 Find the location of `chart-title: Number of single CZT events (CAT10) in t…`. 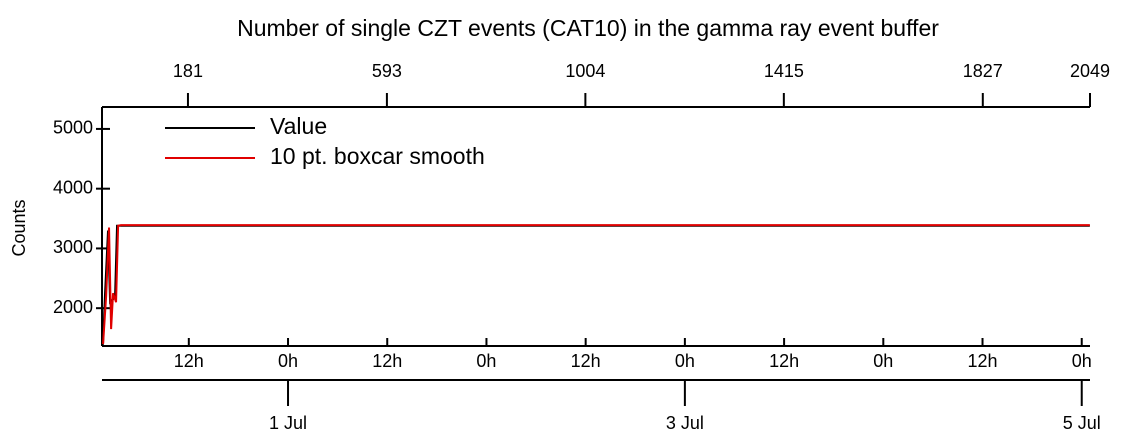

chart-title: Number of single CZT events (CAT10) in t… is located at coordinates (588, 28).